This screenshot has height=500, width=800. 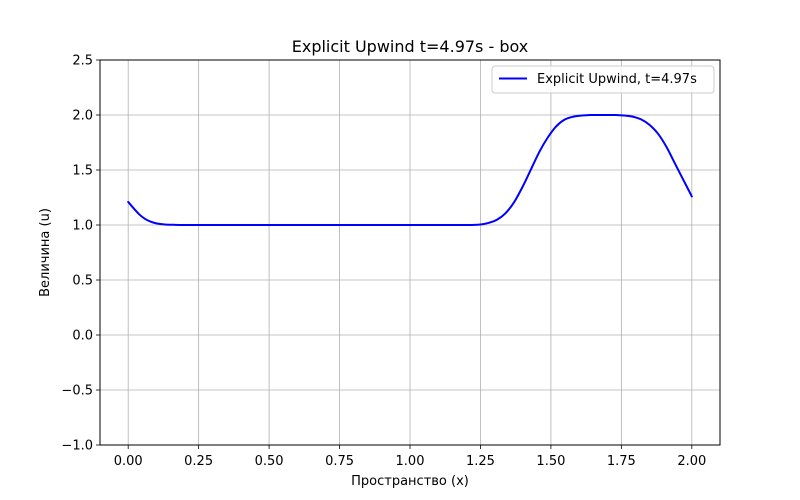 I want to click on legend-label: Explicit Upwind, t=4.97s, so click(x=617, y=79).